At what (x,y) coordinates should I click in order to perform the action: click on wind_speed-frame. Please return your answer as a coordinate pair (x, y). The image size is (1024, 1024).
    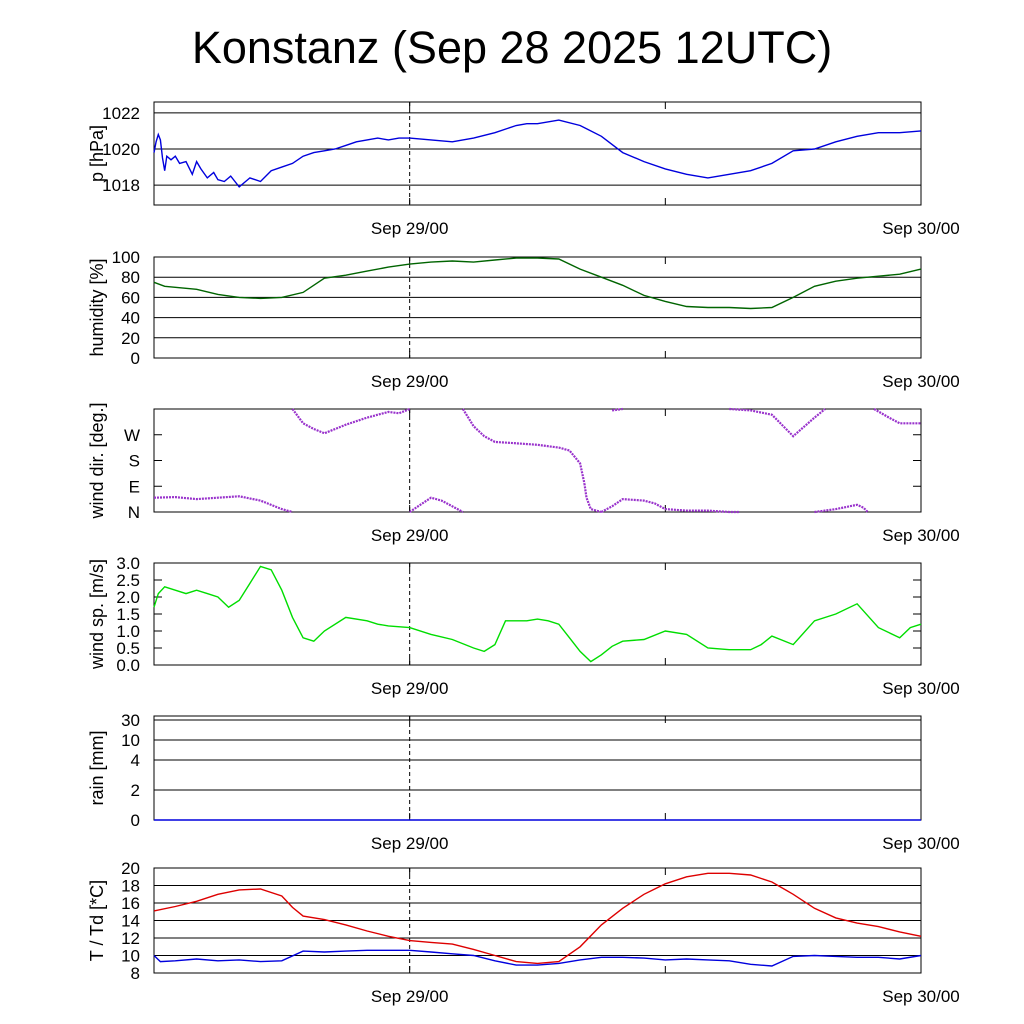
    Looking at the image, I should click on (537, 614).